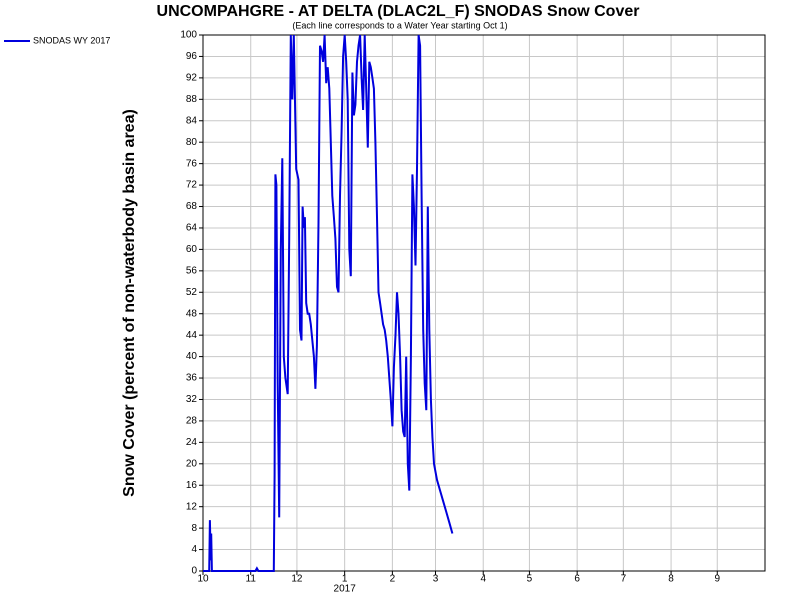 The image size is (800, 600). Describe the element at coordinates (717, 579) in the screenshot. I see `x-tick-label: 9` at that location.